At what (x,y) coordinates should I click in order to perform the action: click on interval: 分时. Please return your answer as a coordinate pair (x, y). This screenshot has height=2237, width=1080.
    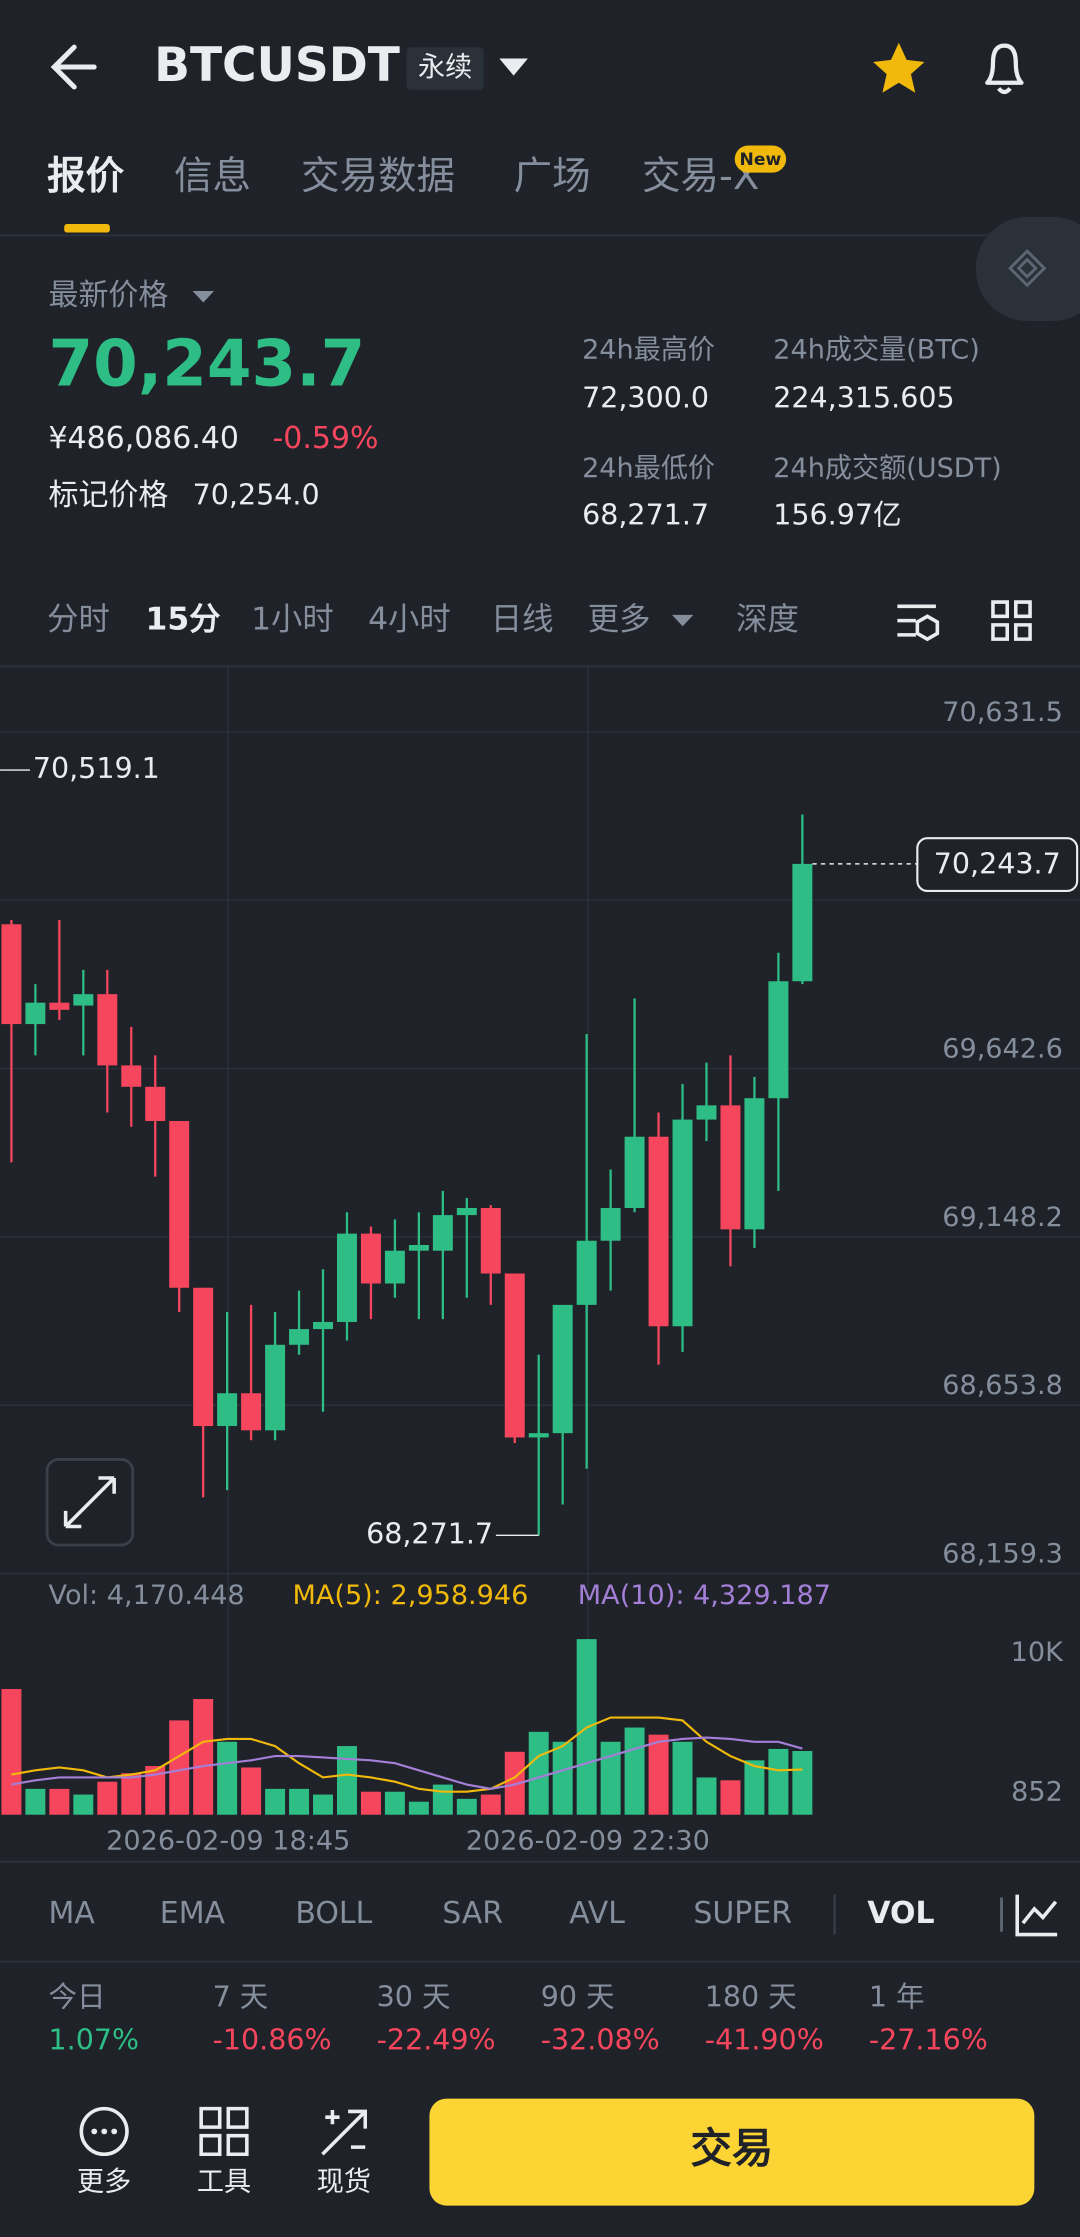
    Looking at the image, I should click on (78, 620).